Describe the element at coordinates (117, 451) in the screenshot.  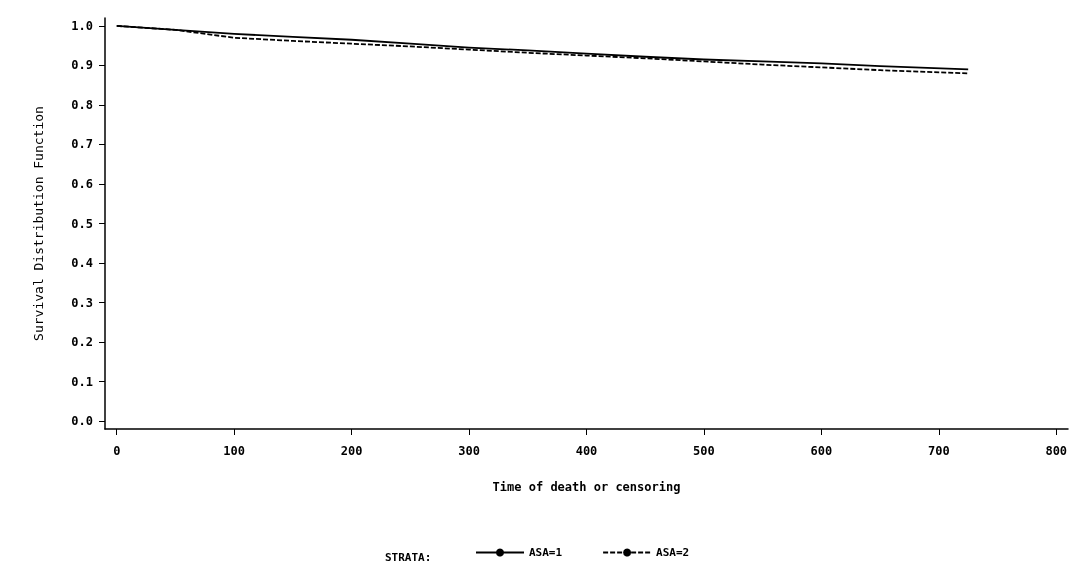
I see `x-tick-label: 0` at that location.